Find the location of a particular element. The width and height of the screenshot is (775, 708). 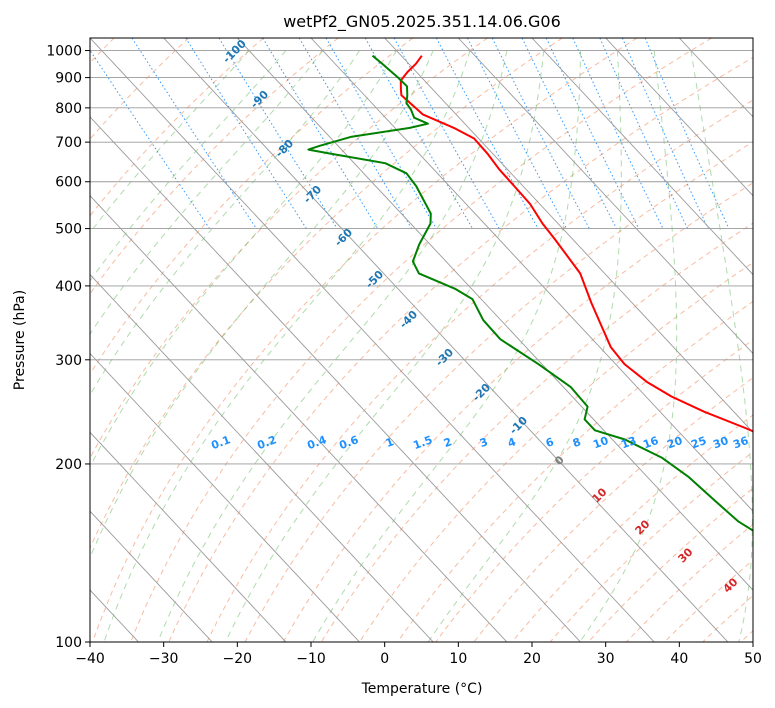

x-tick-label: −20 is located at coordinates (238, 659).